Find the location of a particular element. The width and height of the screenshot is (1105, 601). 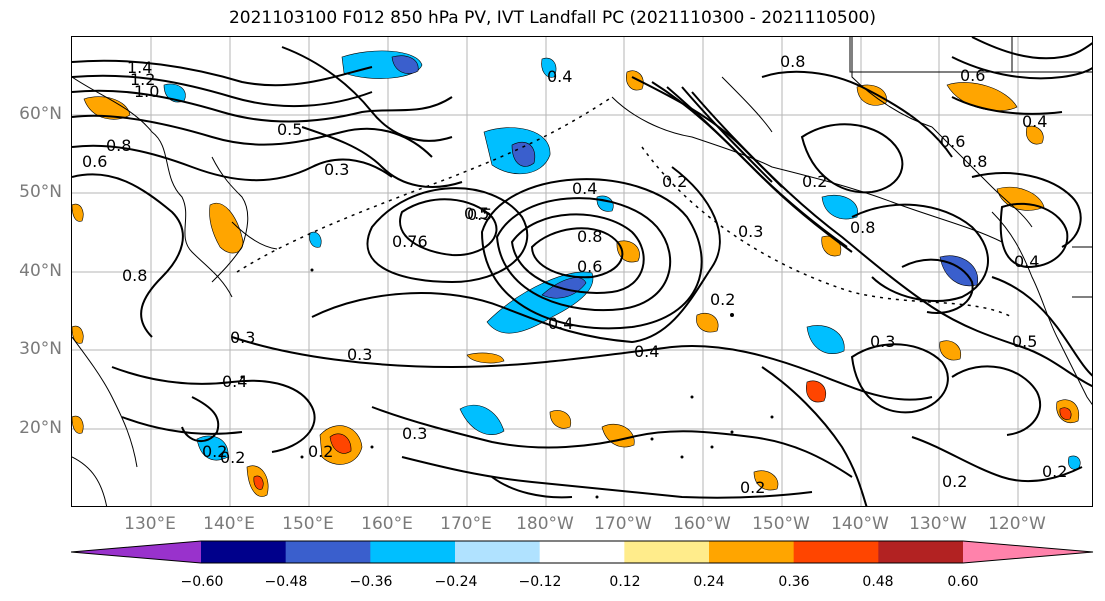

contour-label: 0.76 is located at coordinates (410, 241).